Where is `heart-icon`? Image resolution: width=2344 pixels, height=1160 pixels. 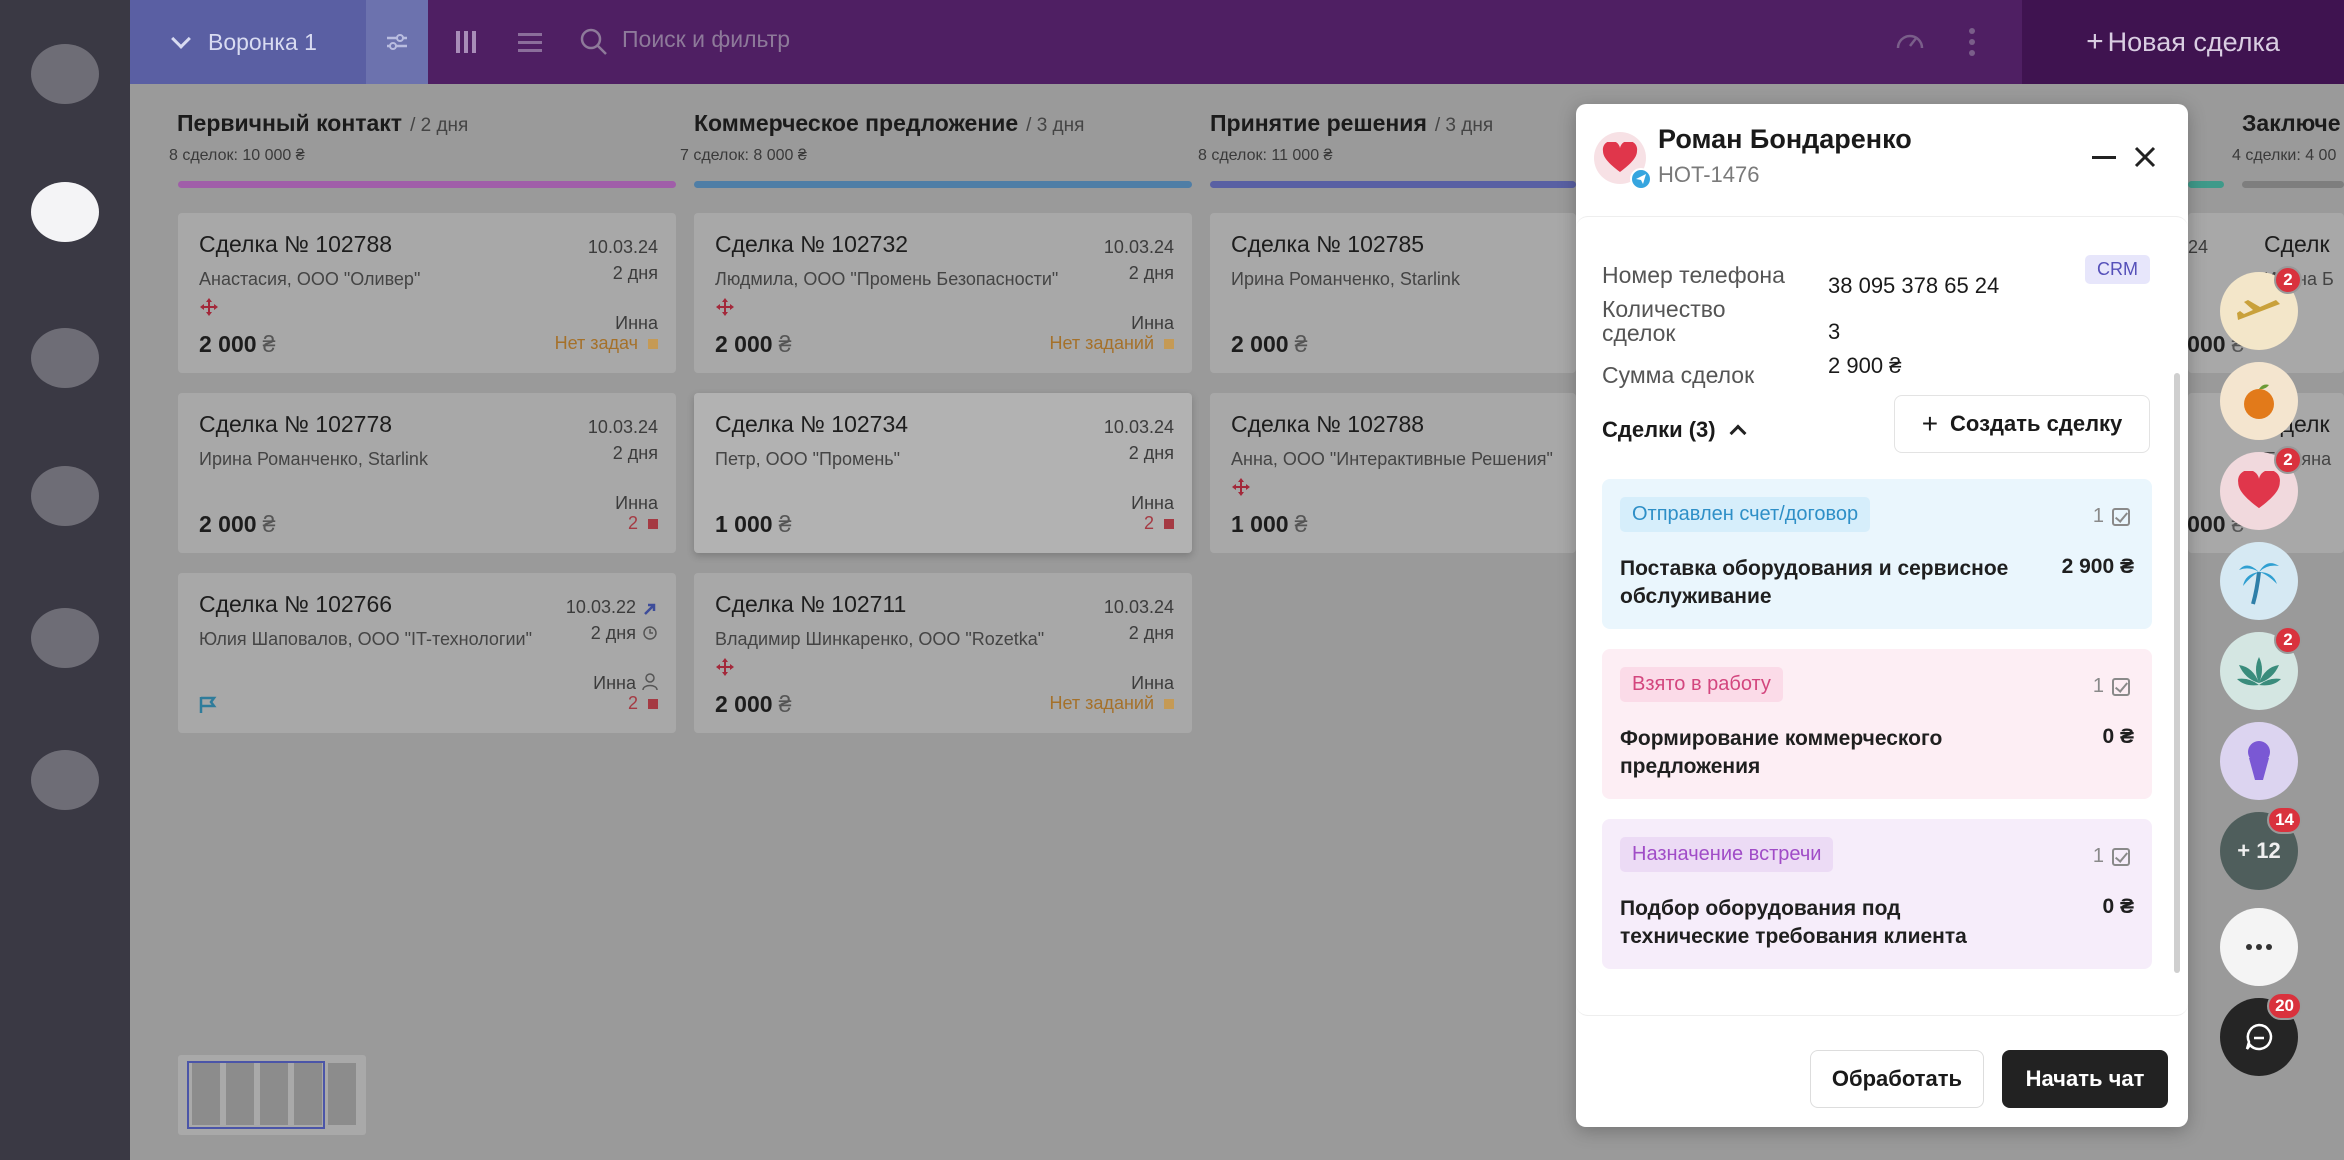 heart-icon is located at coordinates (2259, 490).